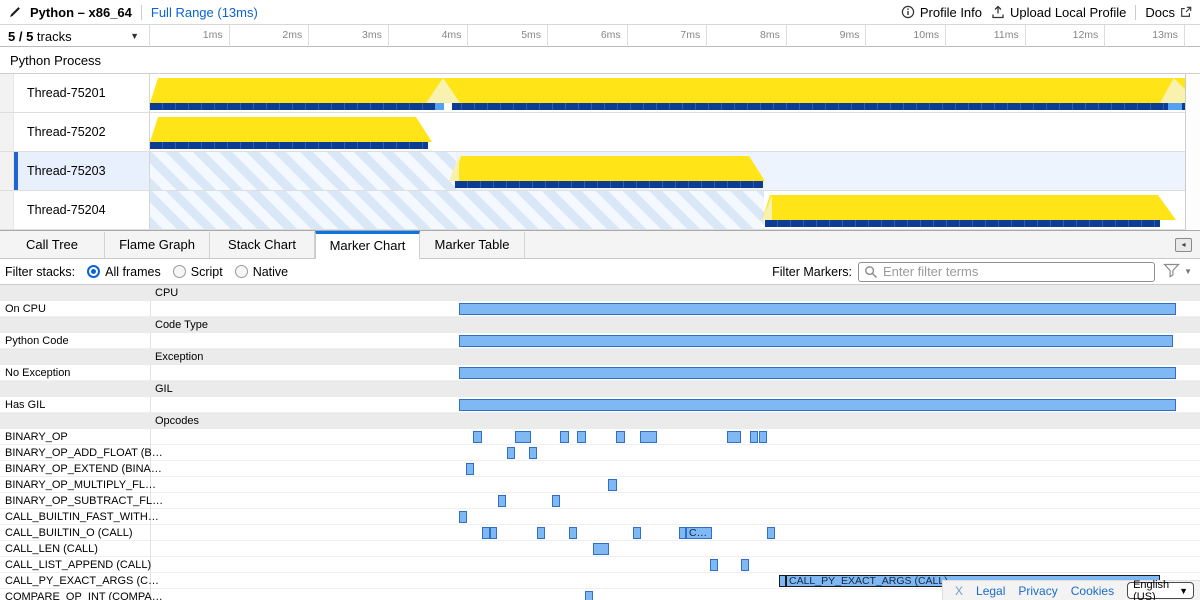  I want to click on marker-row: On CPU, so click(600, 309).